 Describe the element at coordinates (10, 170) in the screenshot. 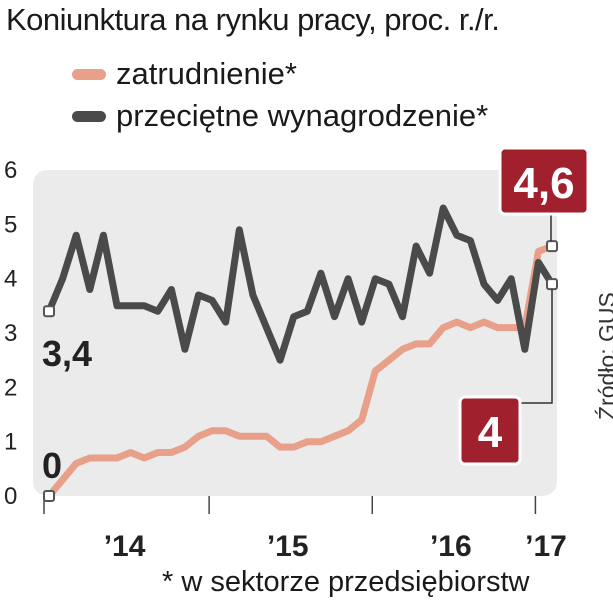

I see `y-tick-label-6: 6` at that location.